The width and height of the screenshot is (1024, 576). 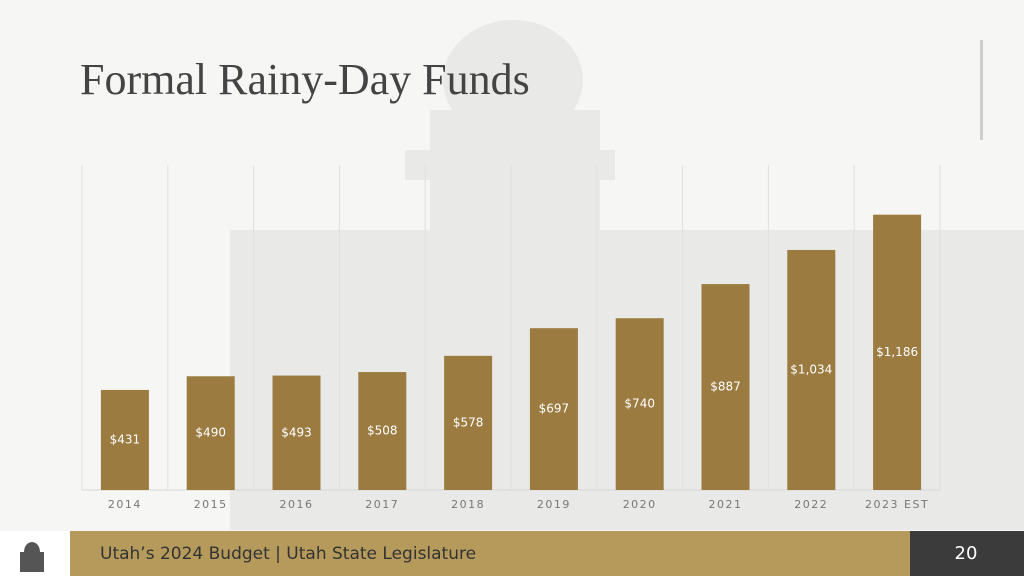 I want to click on value-label: $508, so click(x=382, y=431).